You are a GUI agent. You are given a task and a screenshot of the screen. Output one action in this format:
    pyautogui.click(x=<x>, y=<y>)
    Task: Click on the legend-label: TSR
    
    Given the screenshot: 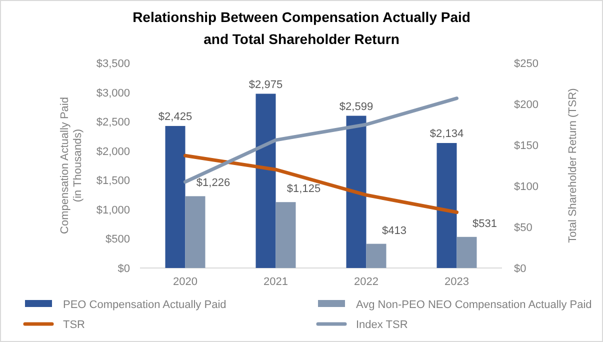 What is the action you would take?
    pyautogui.click(x=74, y=325)
    